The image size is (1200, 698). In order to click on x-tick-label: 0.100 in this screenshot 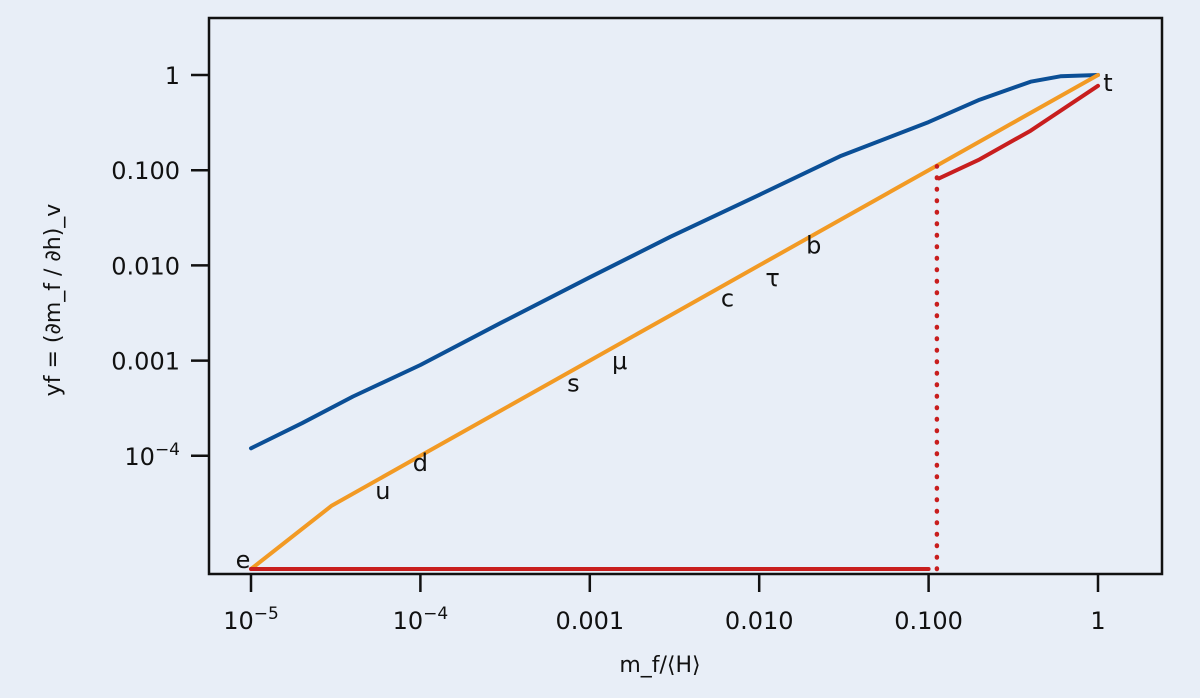, I will do `click(928, 621)`.